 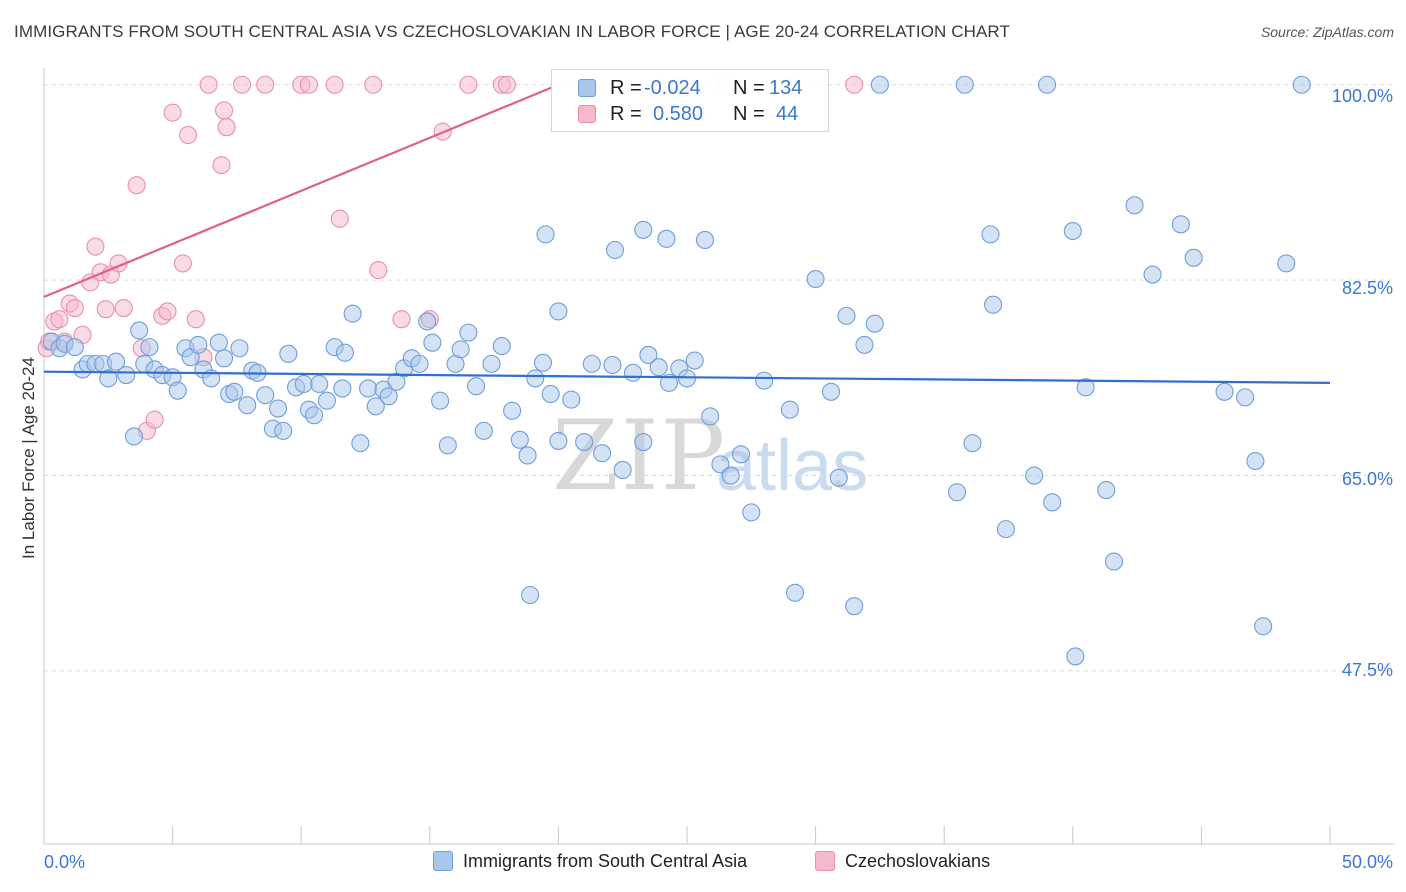 I want to click on watermark-zip: ZIP, so click(x=640, y=456).